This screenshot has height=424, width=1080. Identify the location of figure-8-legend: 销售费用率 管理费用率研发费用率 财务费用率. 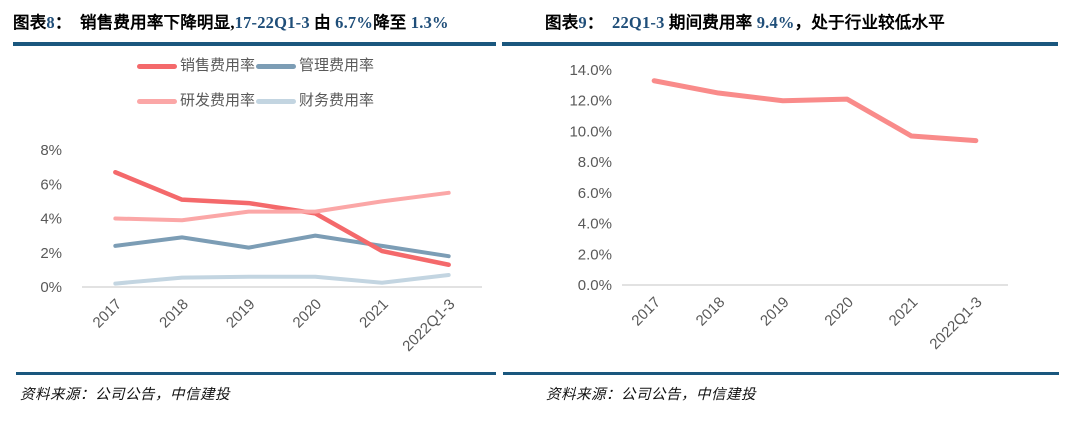
(256, 83).